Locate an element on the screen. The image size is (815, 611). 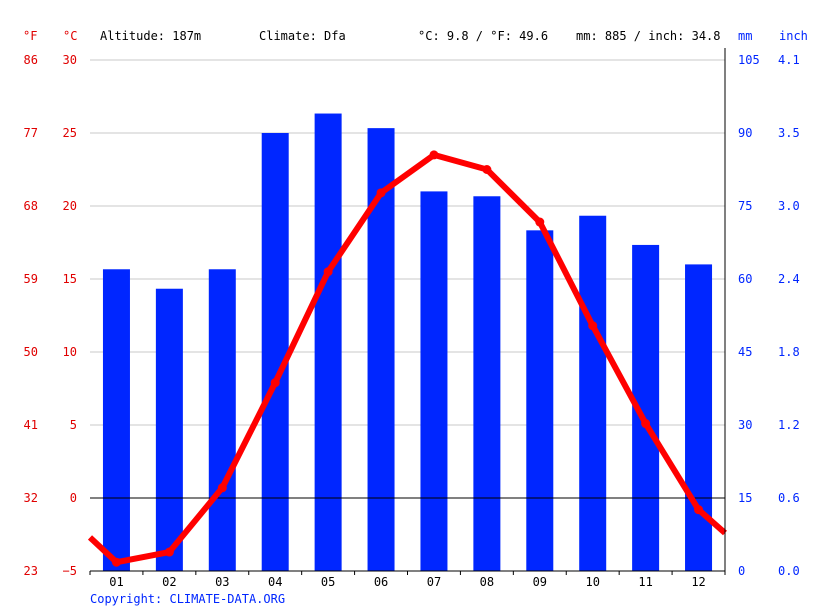
mm-tick-label: 60 is located at coordinates (745, 279).